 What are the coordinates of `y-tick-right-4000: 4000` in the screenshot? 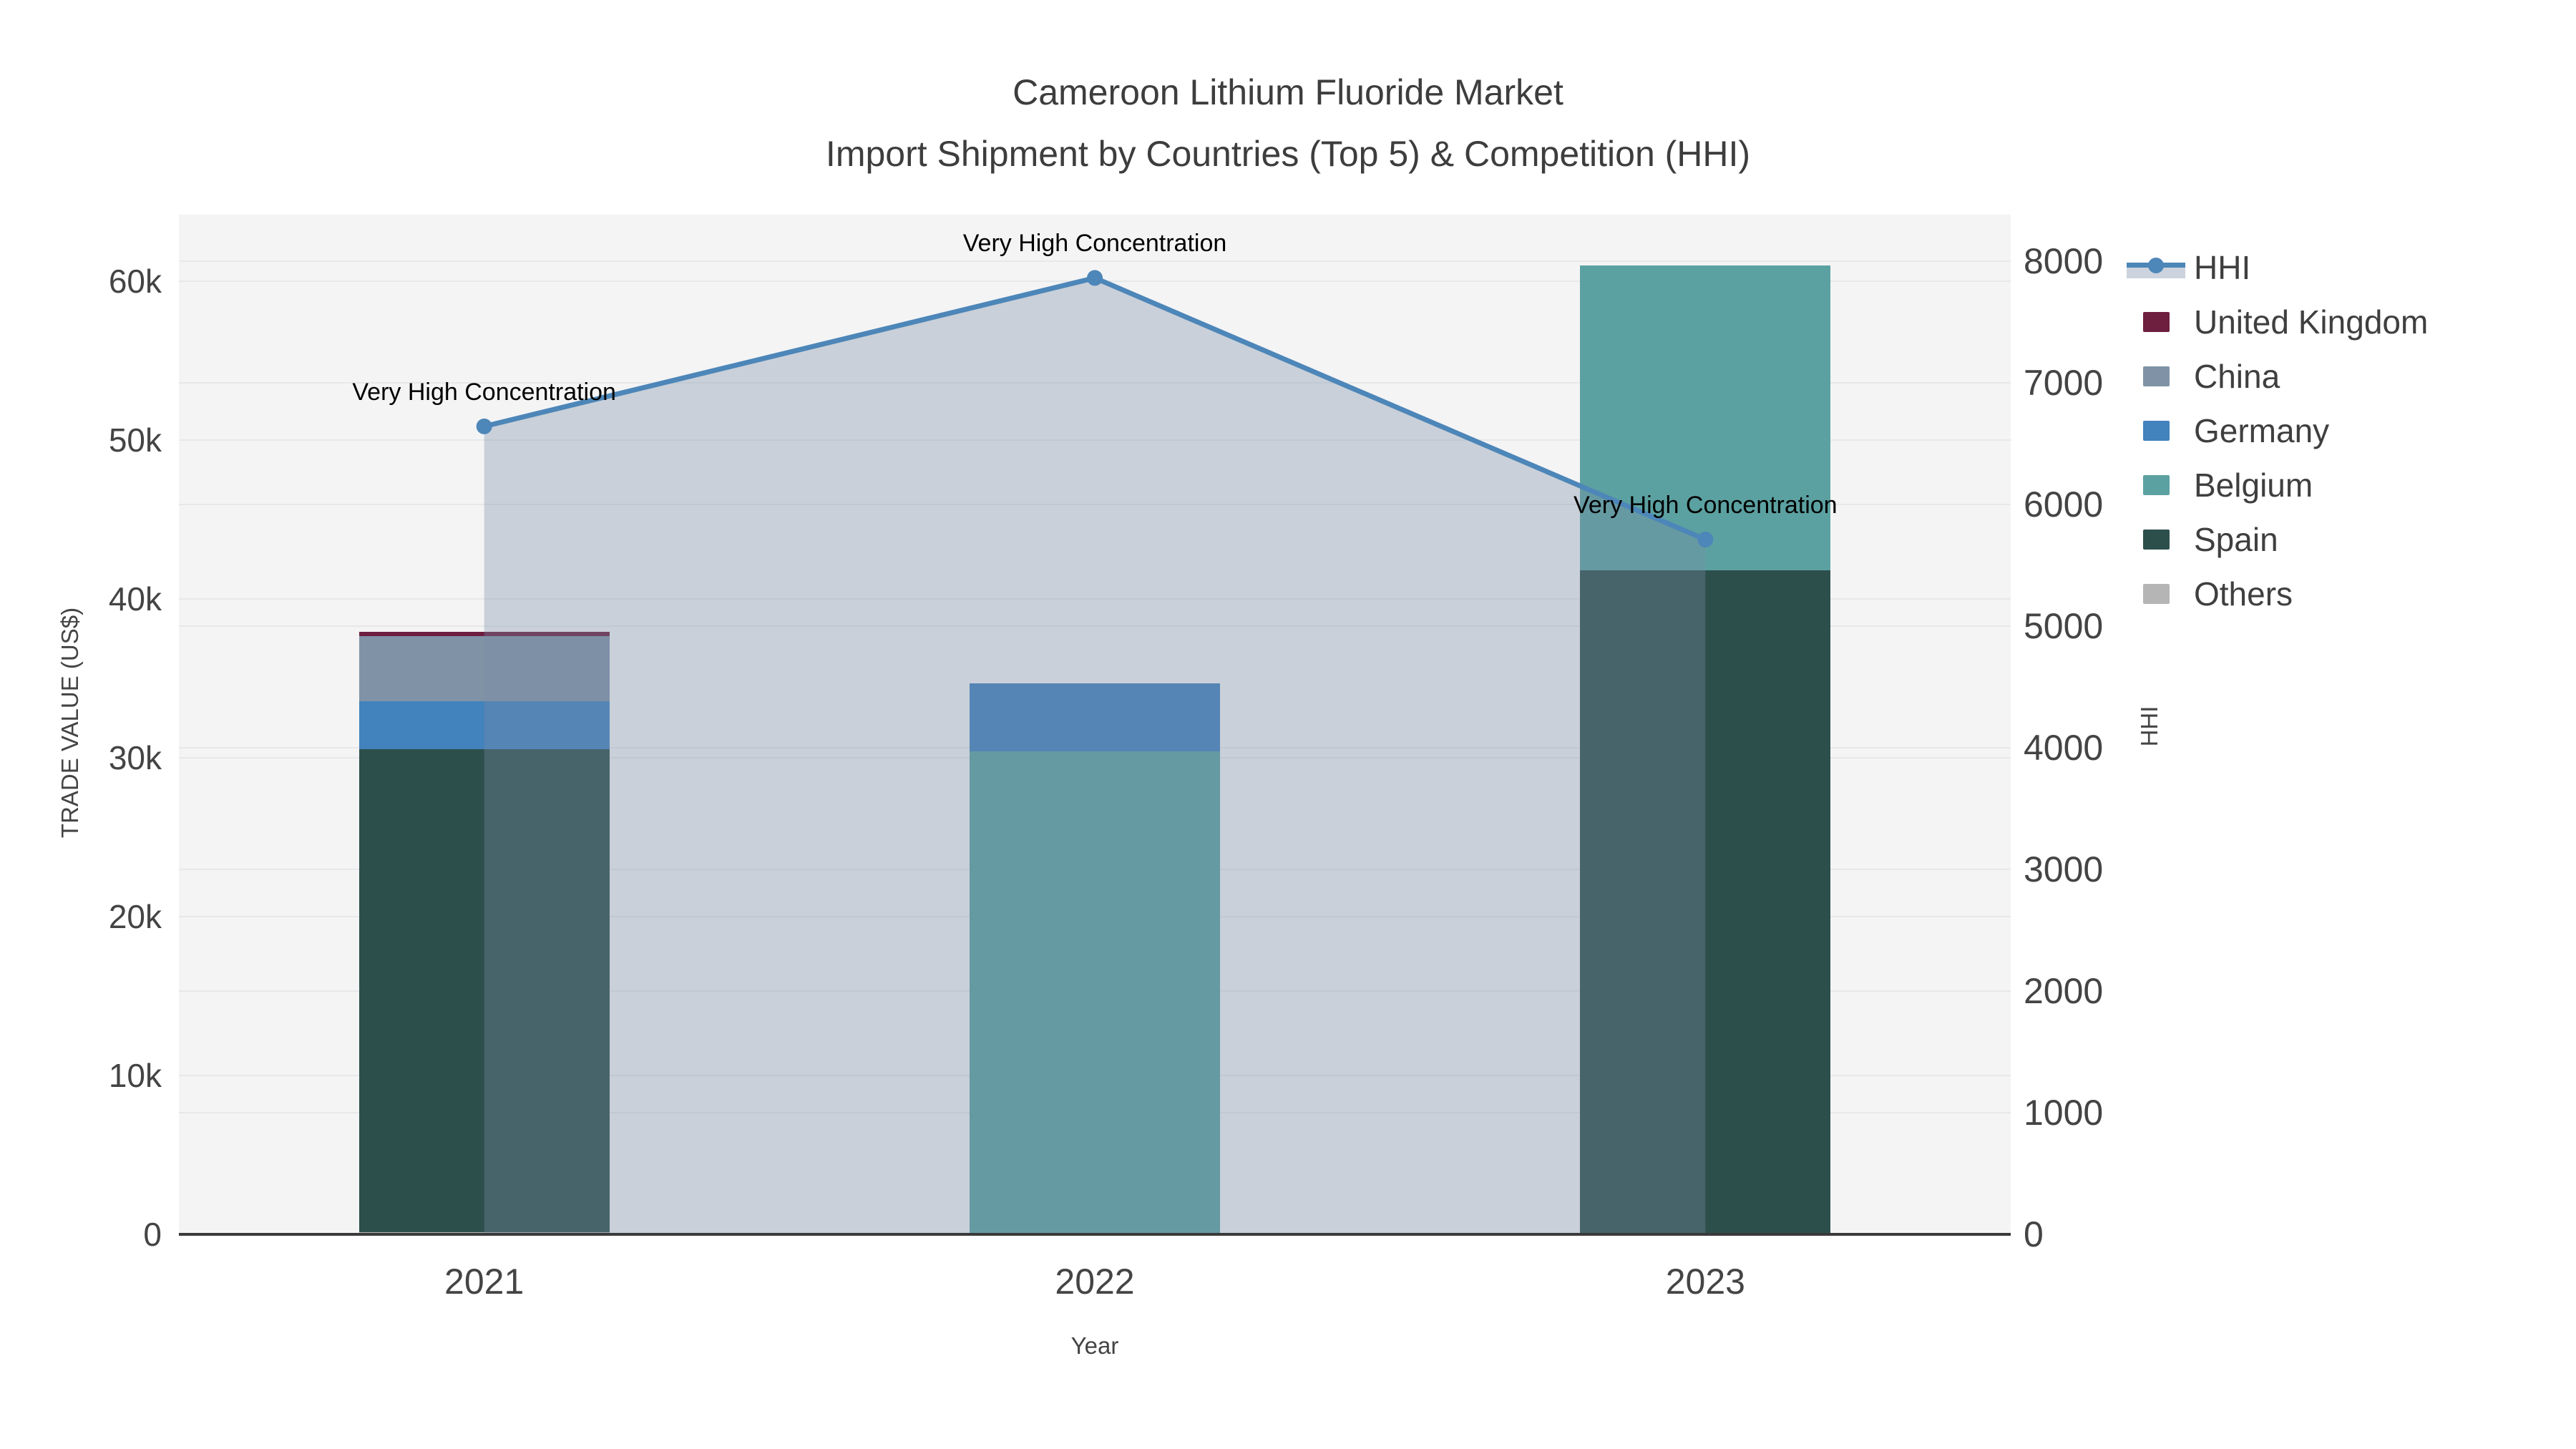 It's located at (2064, 747).